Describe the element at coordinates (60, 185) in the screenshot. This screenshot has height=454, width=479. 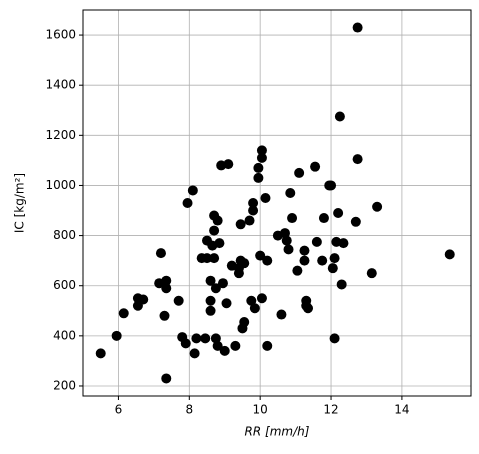
I see `y-tick-label: 1000` at that location.